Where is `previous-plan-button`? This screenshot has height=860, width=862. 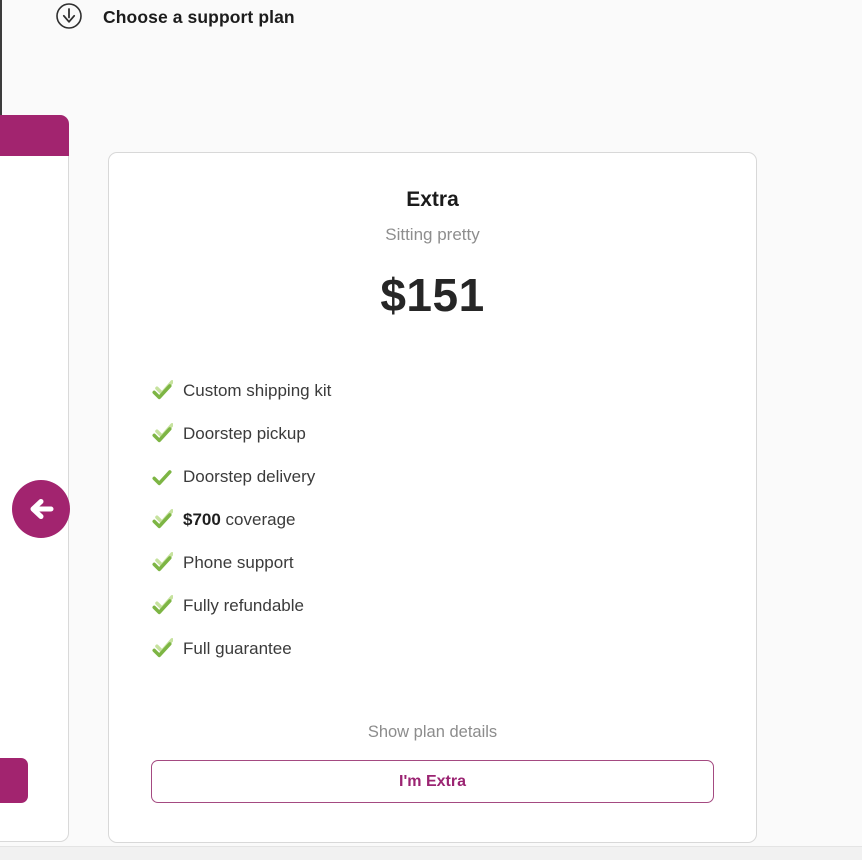 previous-plan-button is located at coordinates (41, 509).